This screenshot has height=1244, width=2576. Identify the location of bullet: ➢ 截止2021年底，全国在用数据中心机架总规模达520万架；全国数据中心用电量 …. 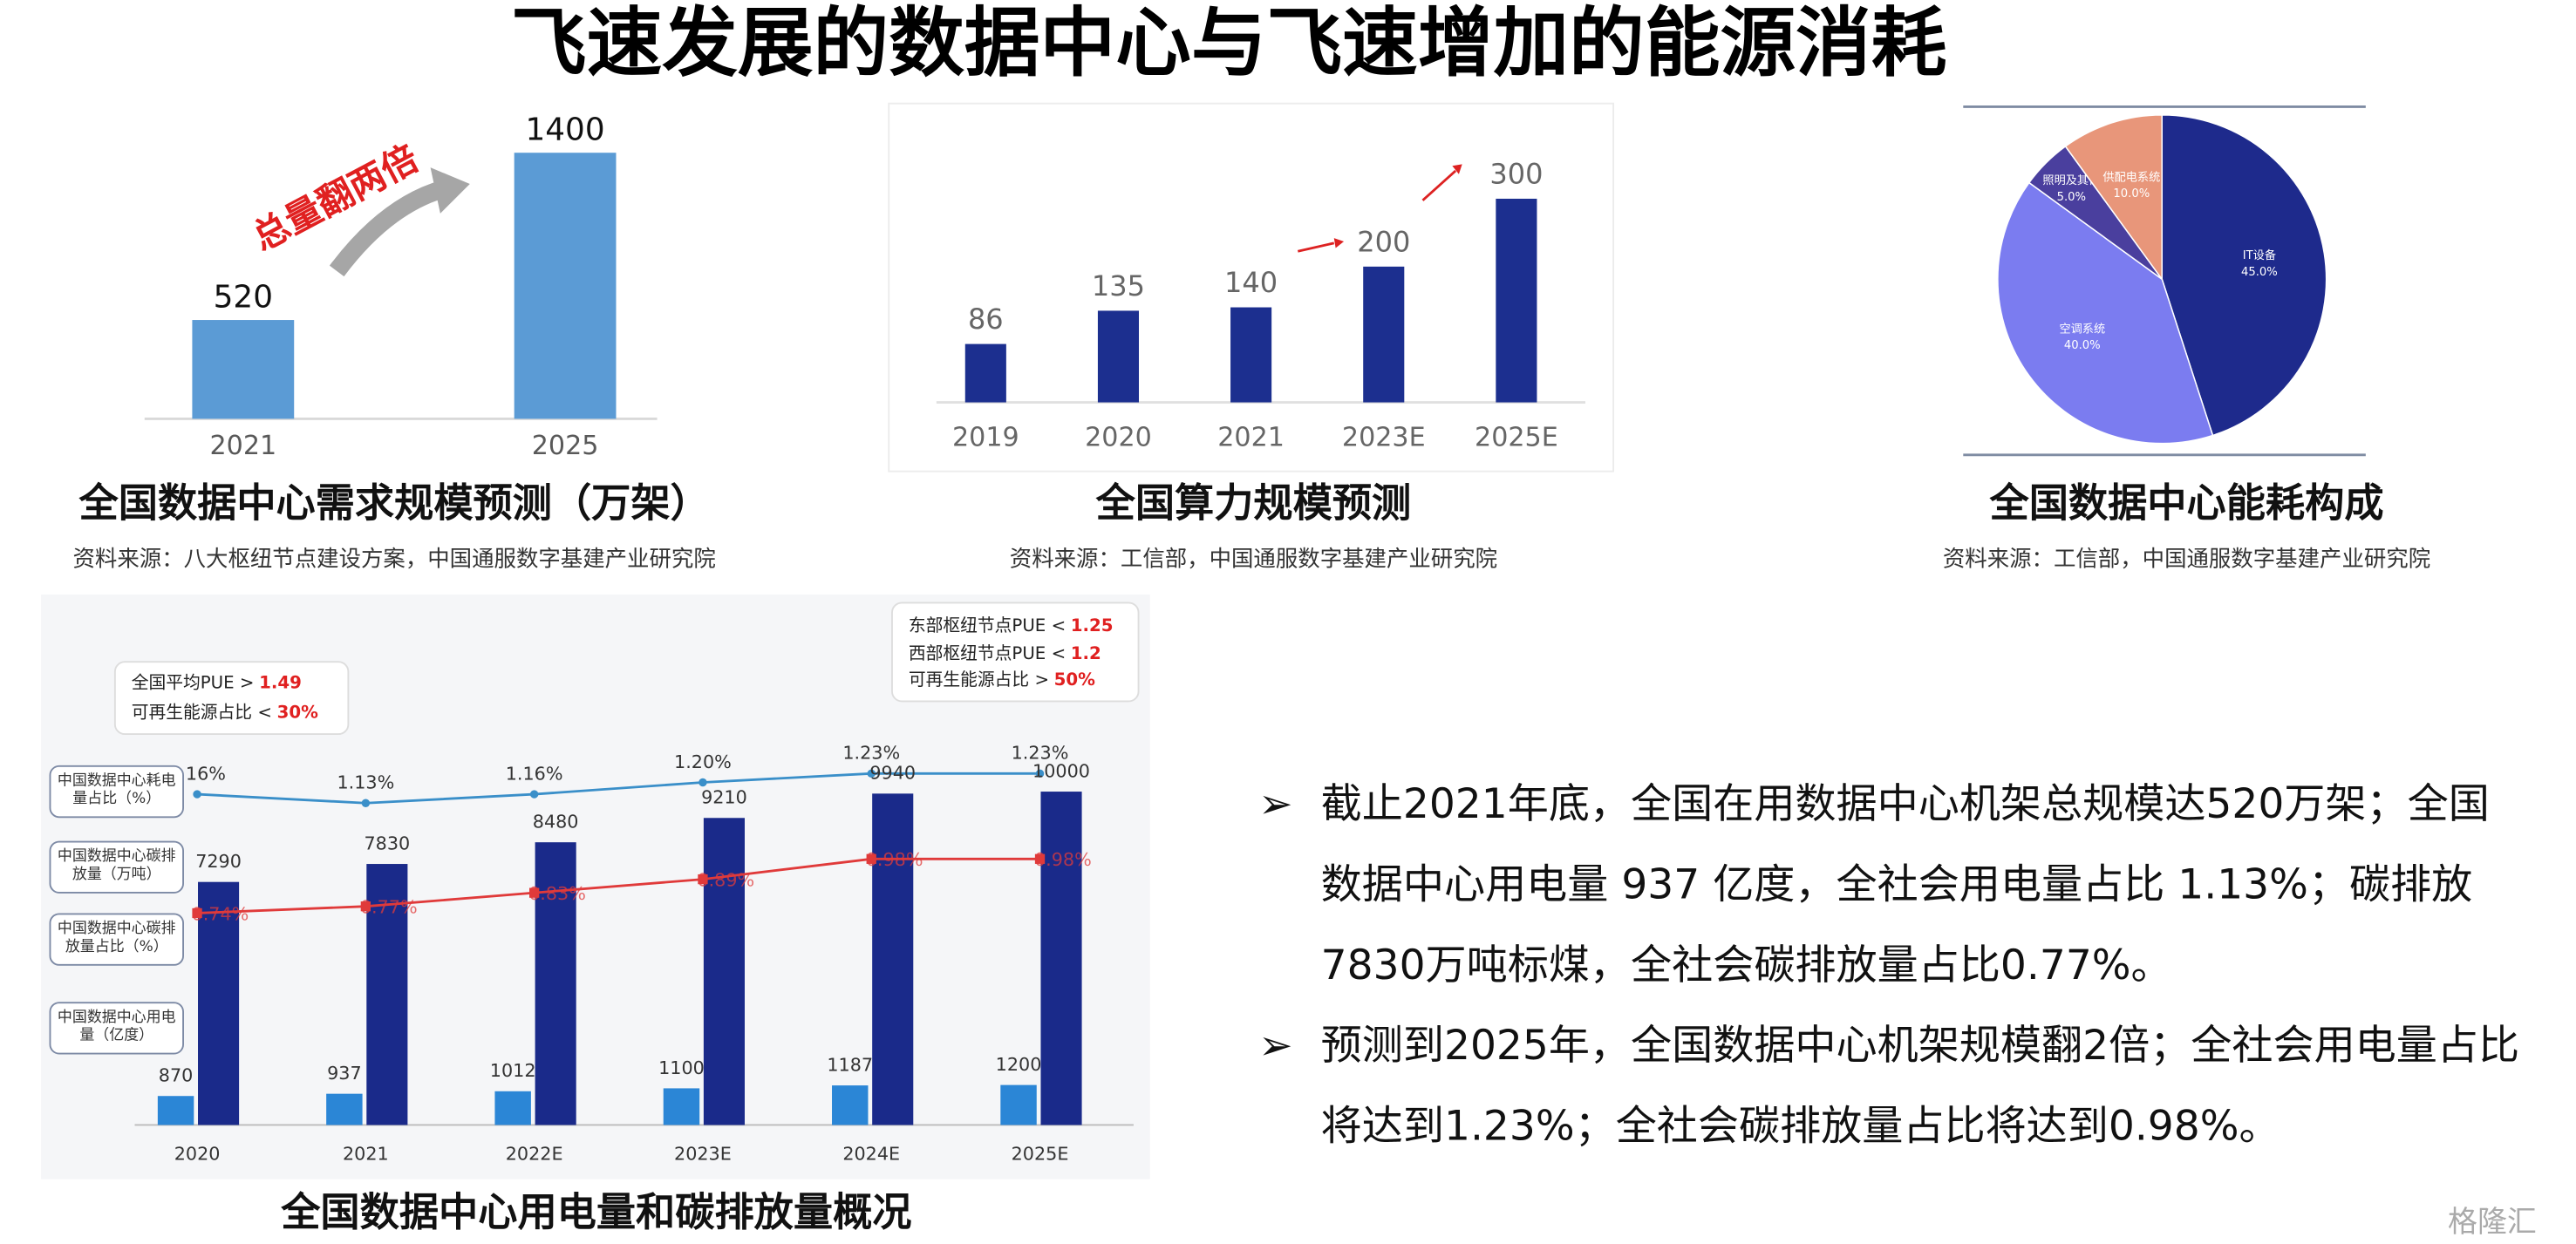
(1891, 884).